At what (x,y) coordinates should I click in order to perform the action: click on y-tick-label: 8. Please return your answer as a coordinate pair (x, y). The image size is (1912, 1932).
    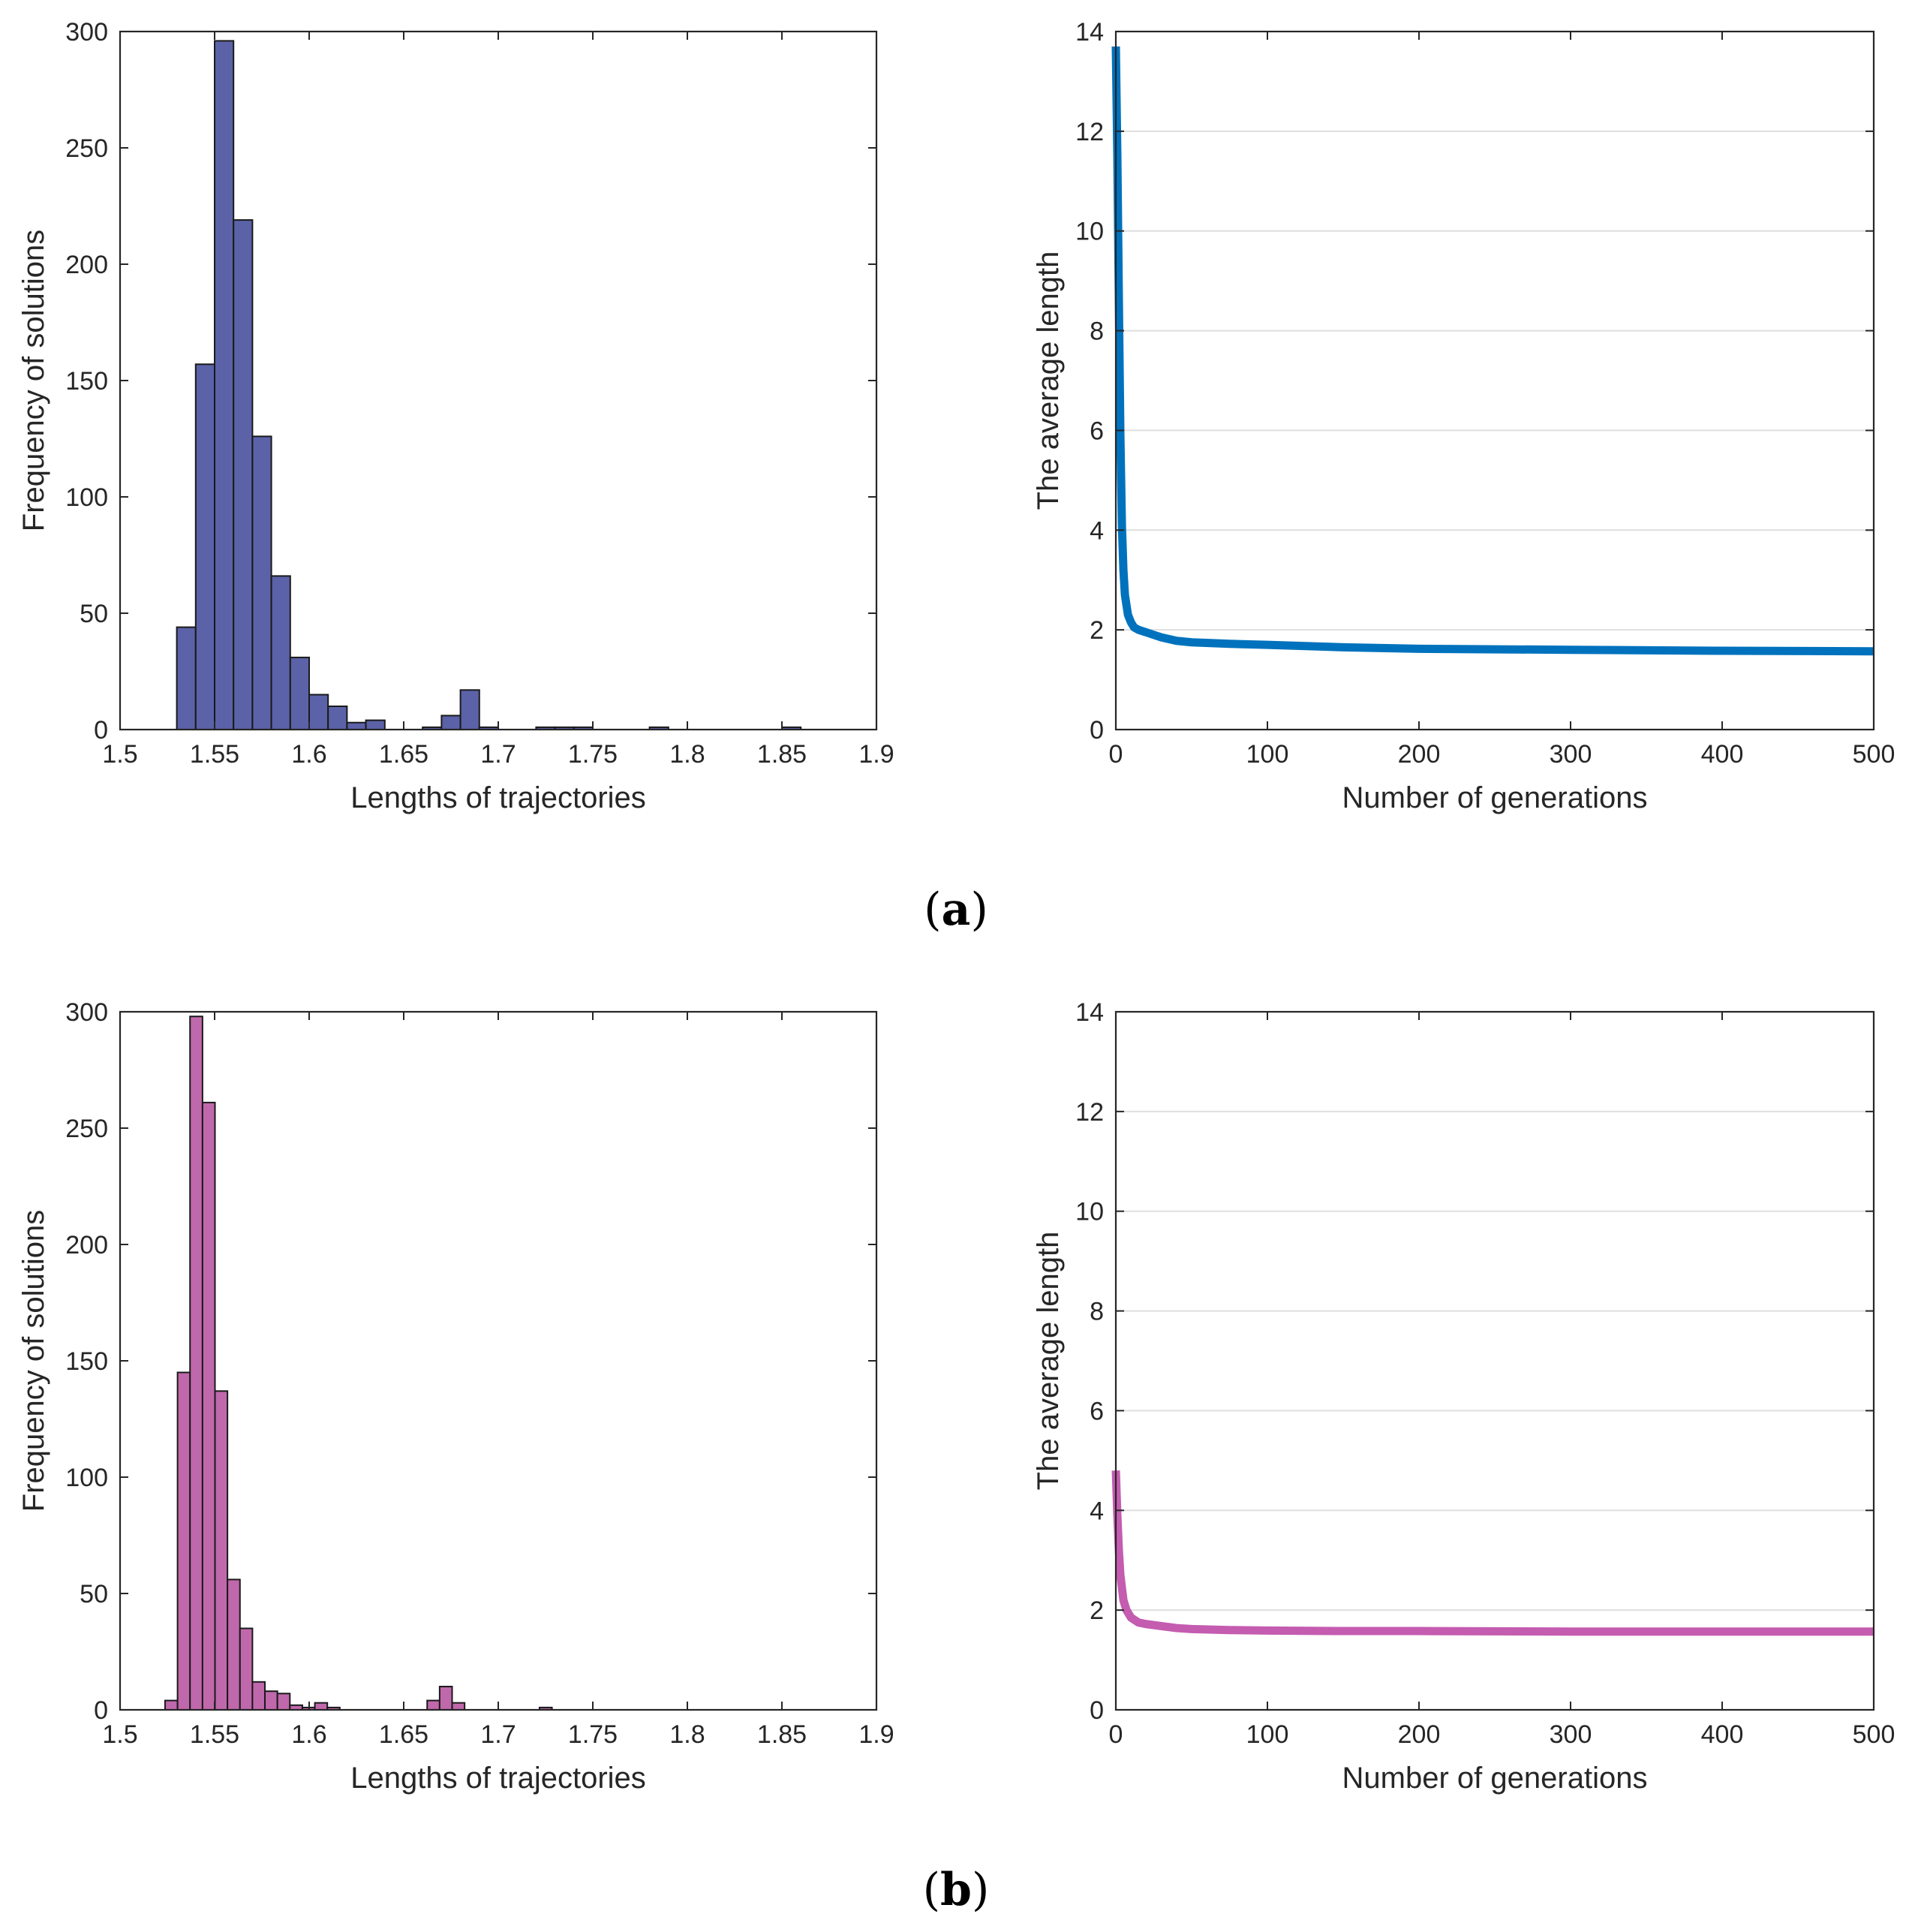
    Looking at the image, I should click on (1097, 331).